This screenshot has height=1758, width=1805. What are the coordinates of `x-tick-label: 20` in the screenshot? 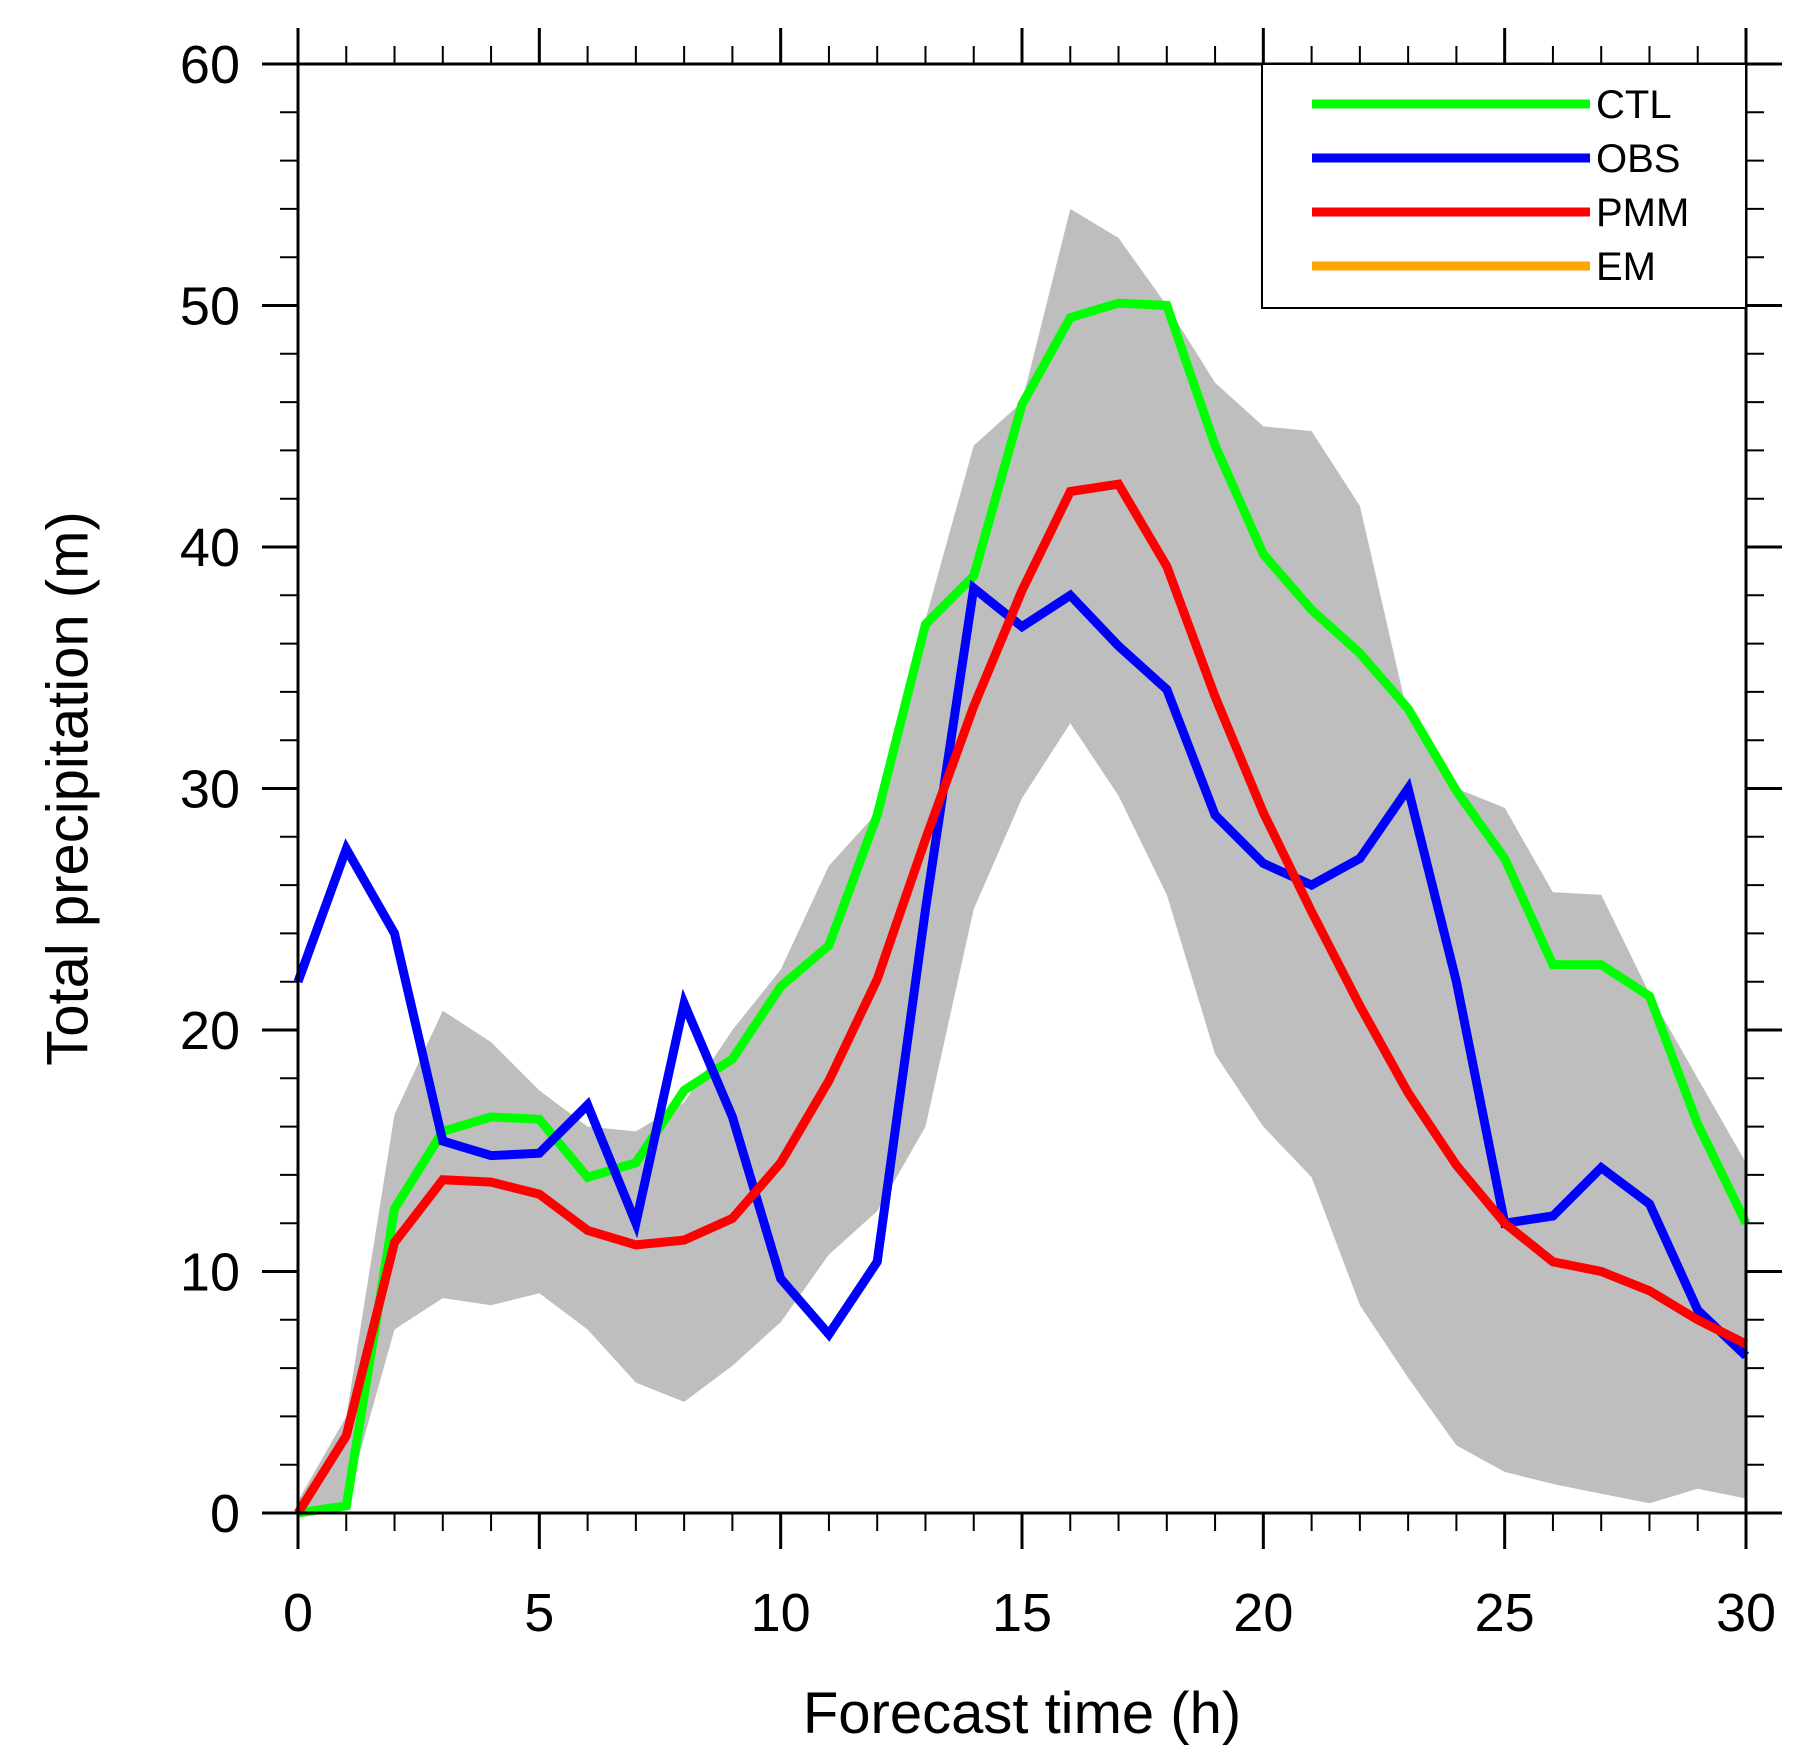 It's located at (1263, 1613).